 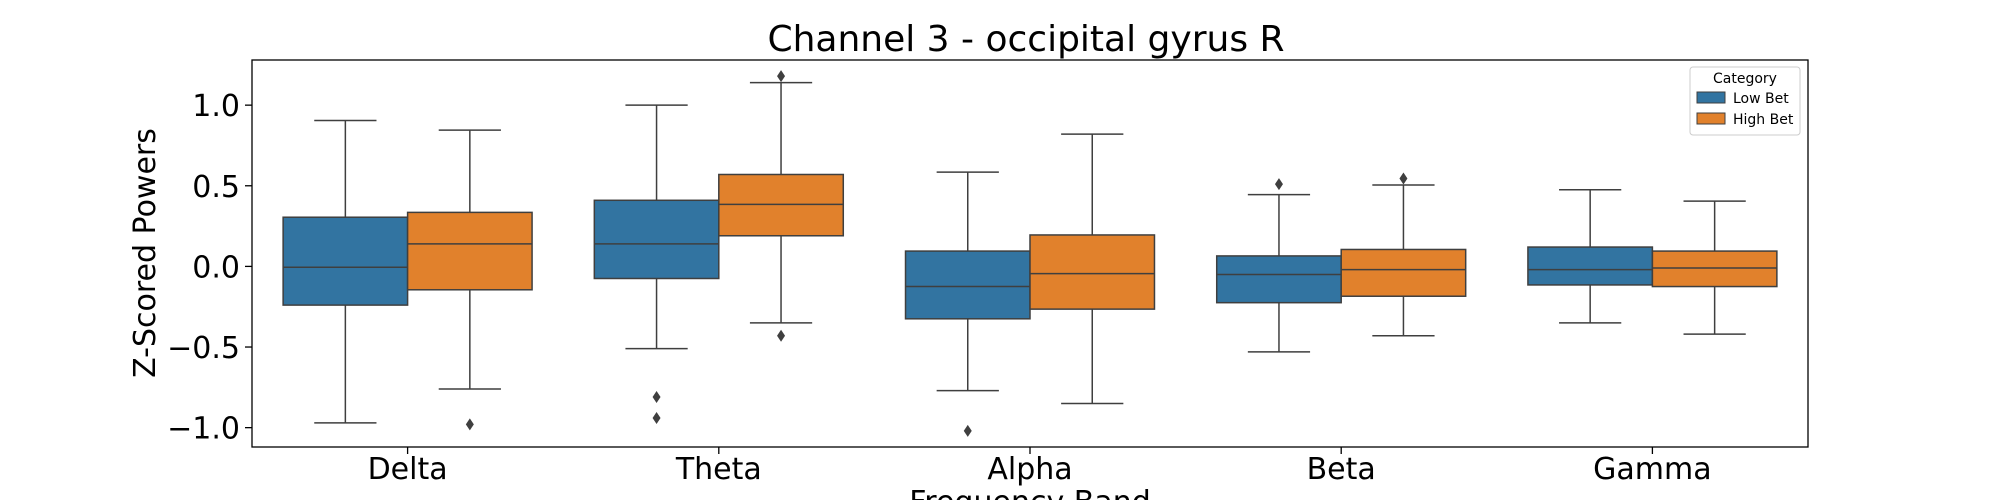 I want to click on legend-swatch-low-bet, so click(x=1711, y=97).